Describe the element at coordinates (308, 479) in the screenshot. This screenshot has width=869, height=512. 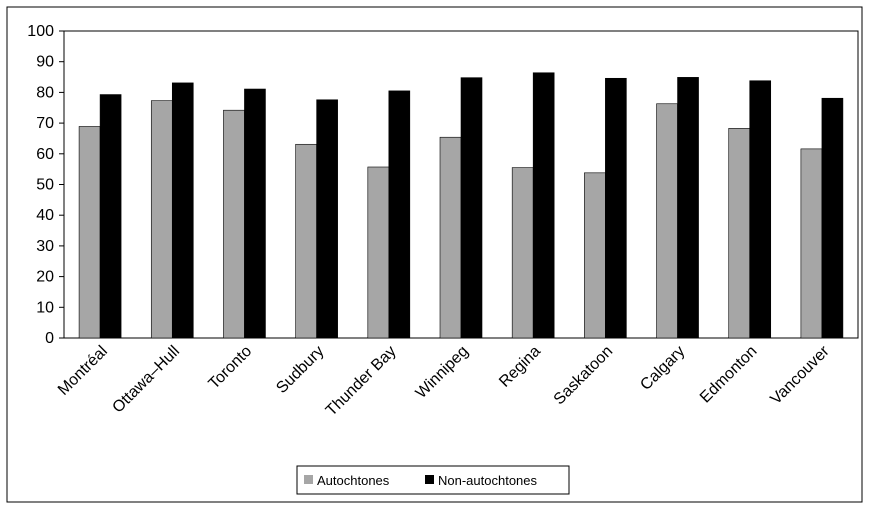
I see `legend-swatch-autochtones` at that location.